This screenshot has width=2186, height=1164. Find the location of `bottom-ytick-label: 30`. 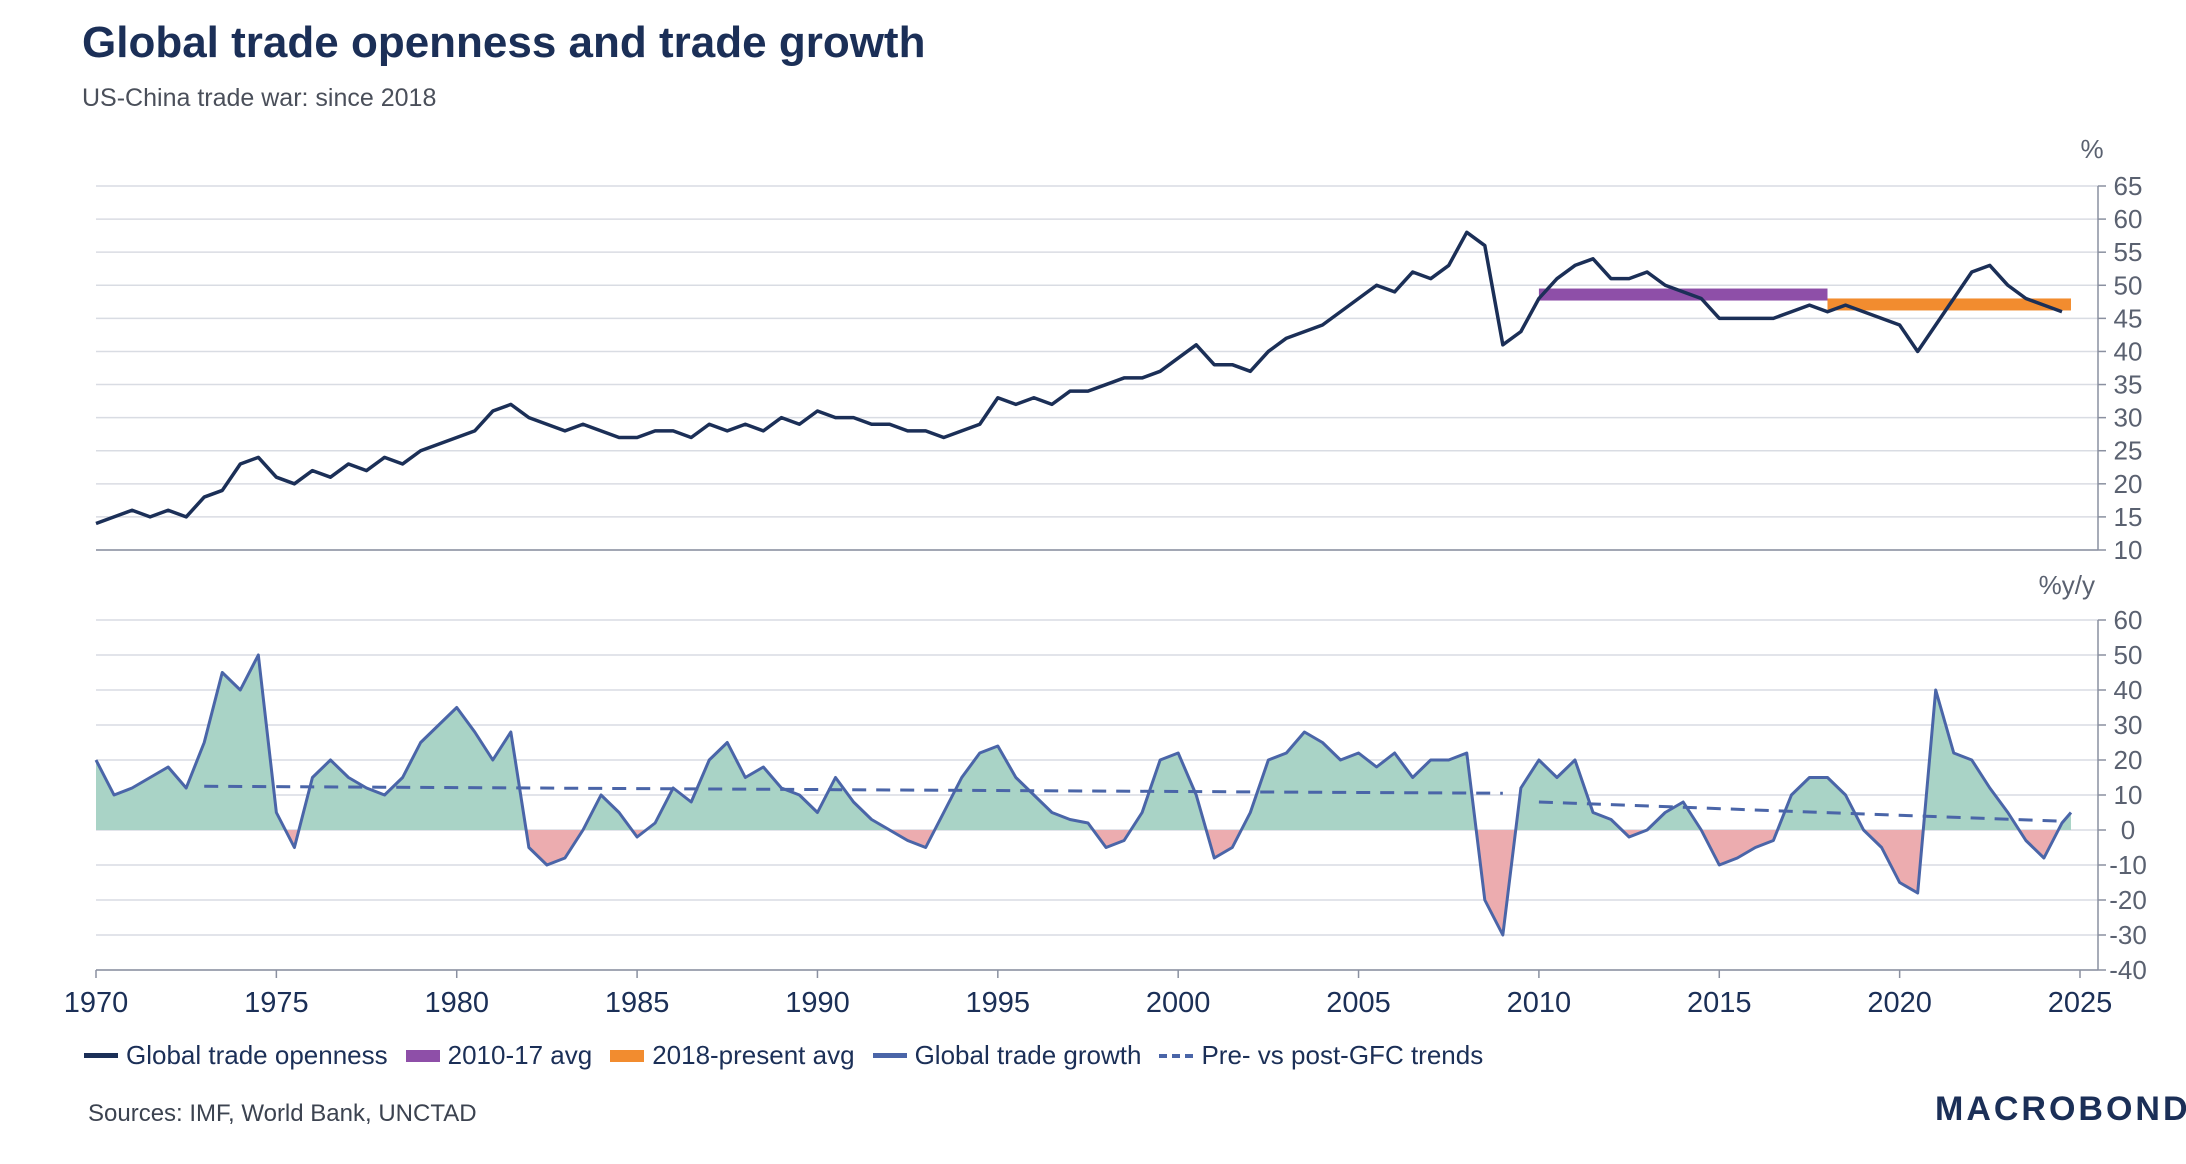

bottom-ytick-label: 30 is located at coordinates (2128, 725).